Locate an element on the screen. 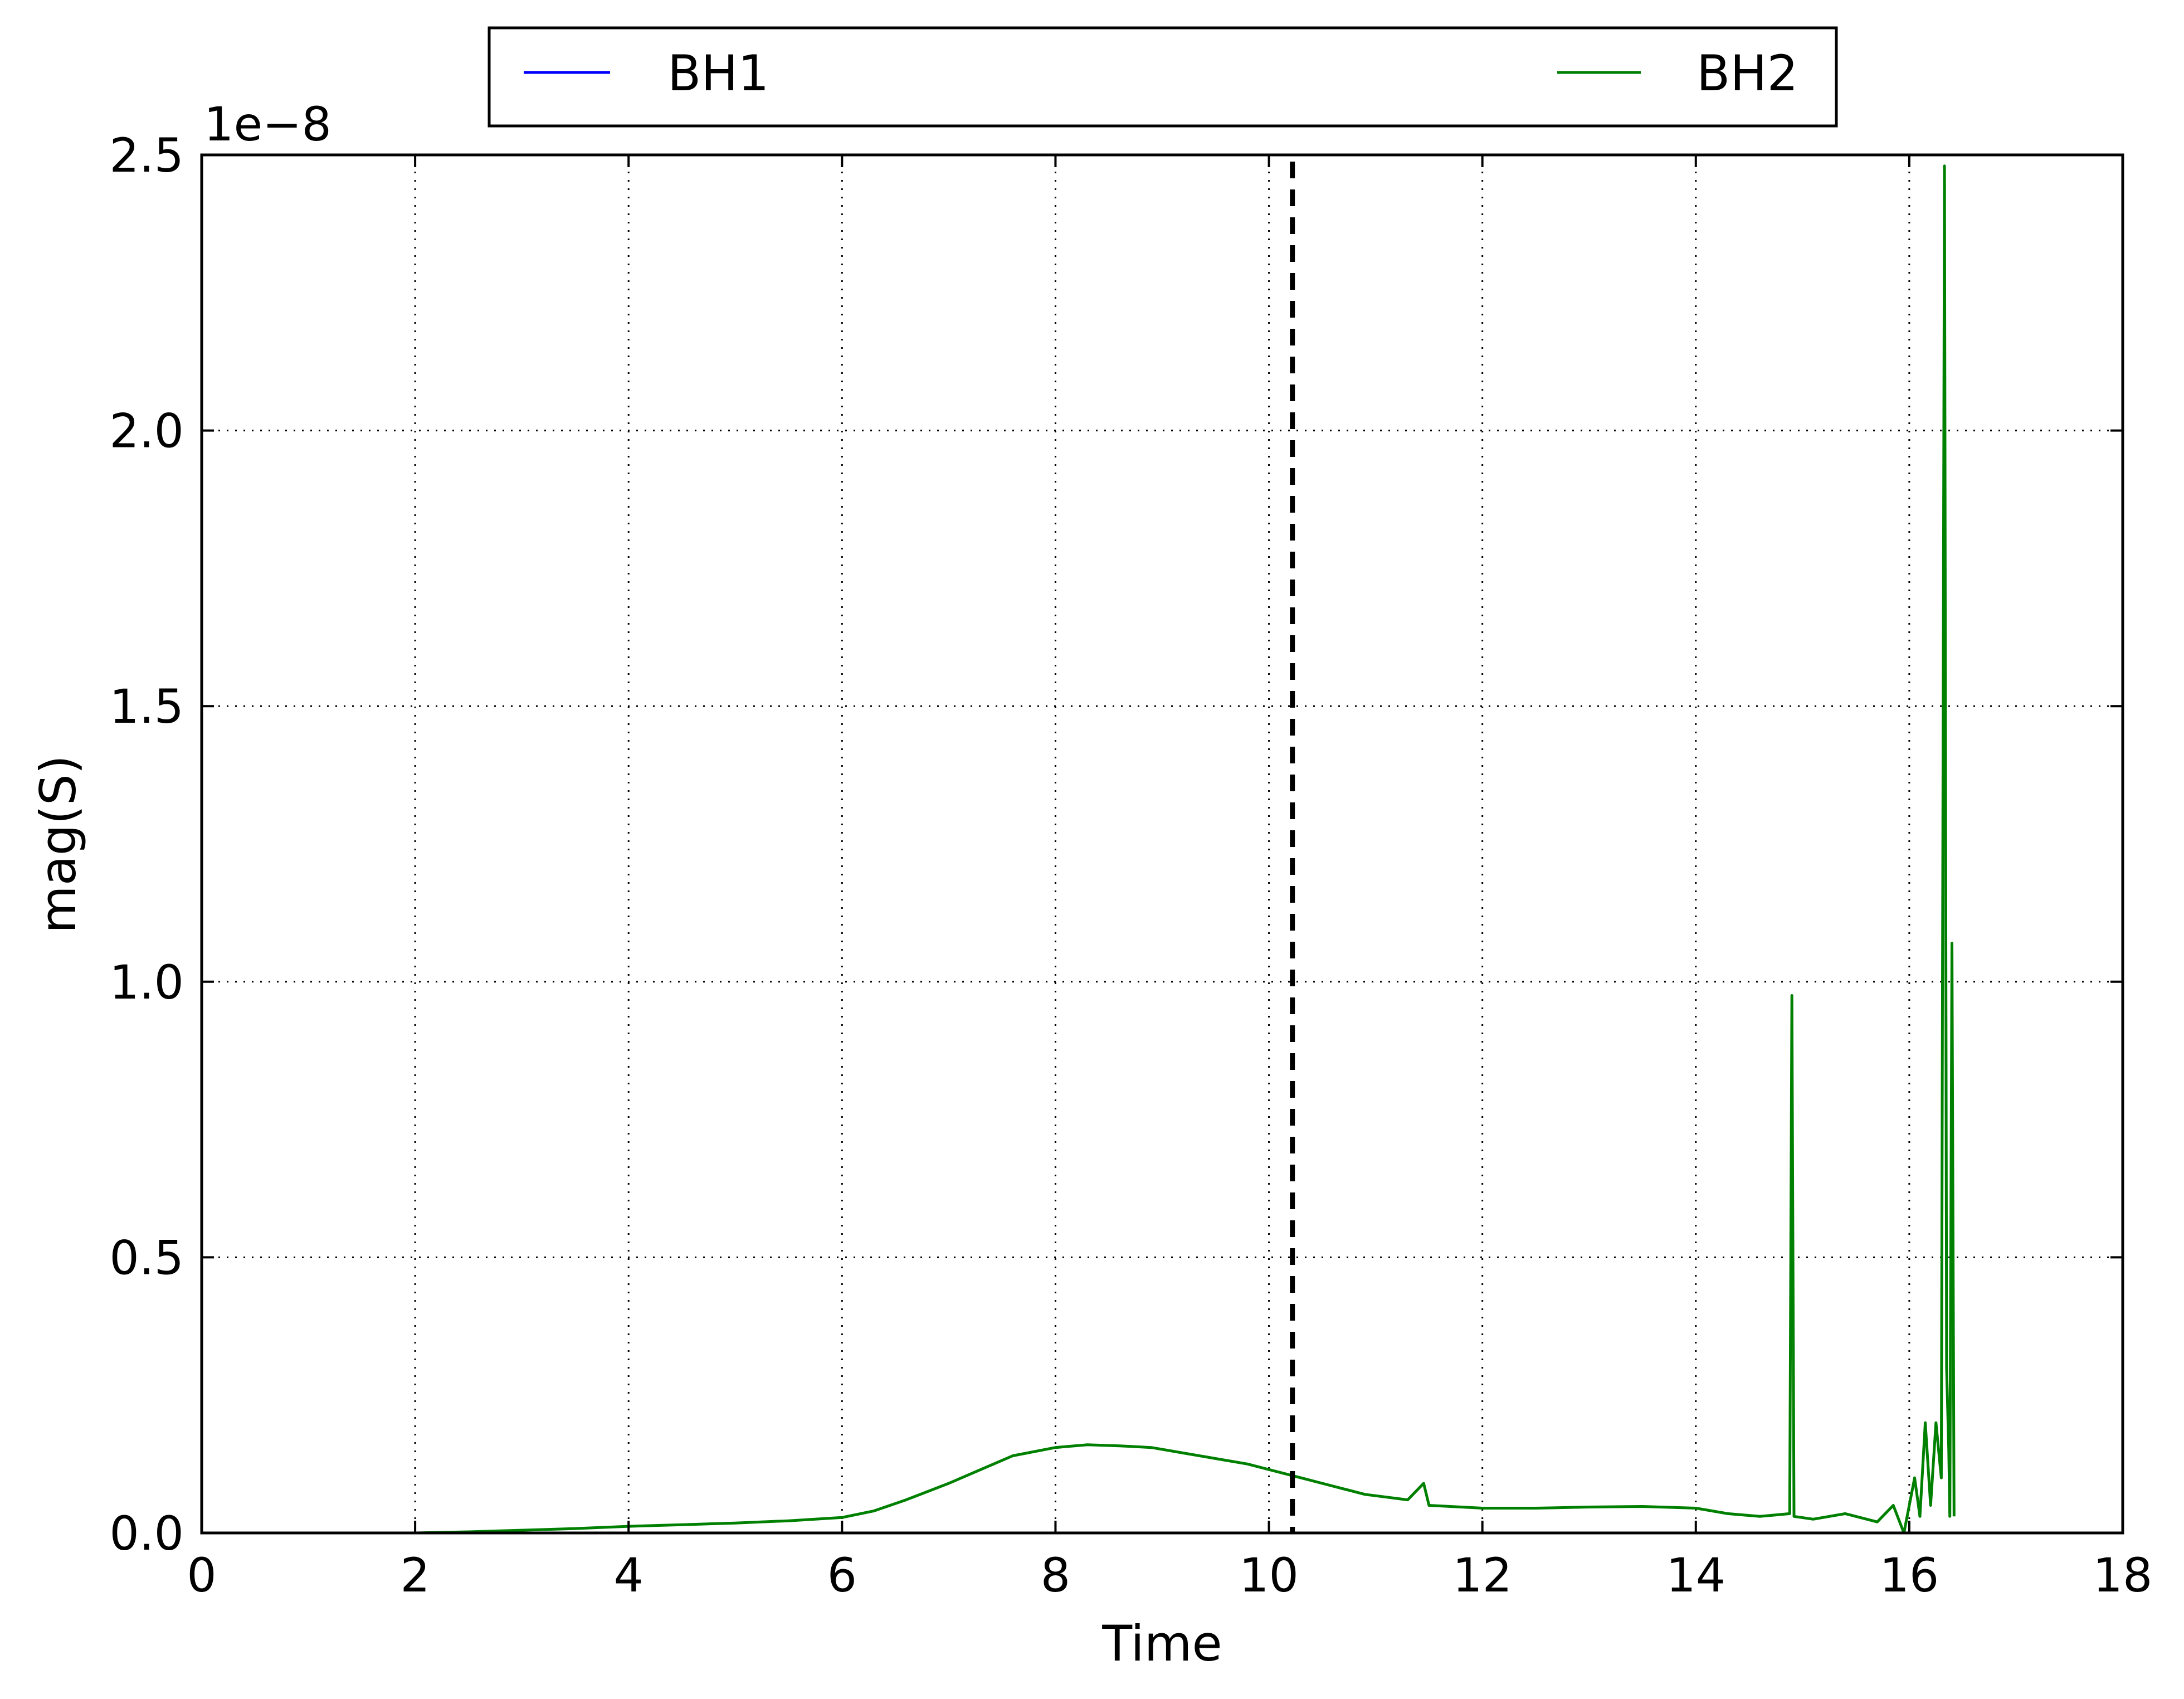 Image resolution: width=2184 pixels, height=1699 pixels. y-tick-label: 1.5 is located at coordinates (146, 706).